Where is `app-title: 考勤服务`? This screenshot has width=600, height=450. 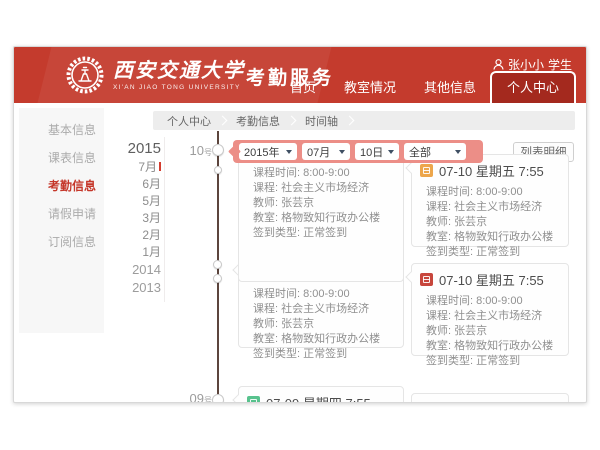 app-title: 考勤服务 is located at coordinates (290, 78).